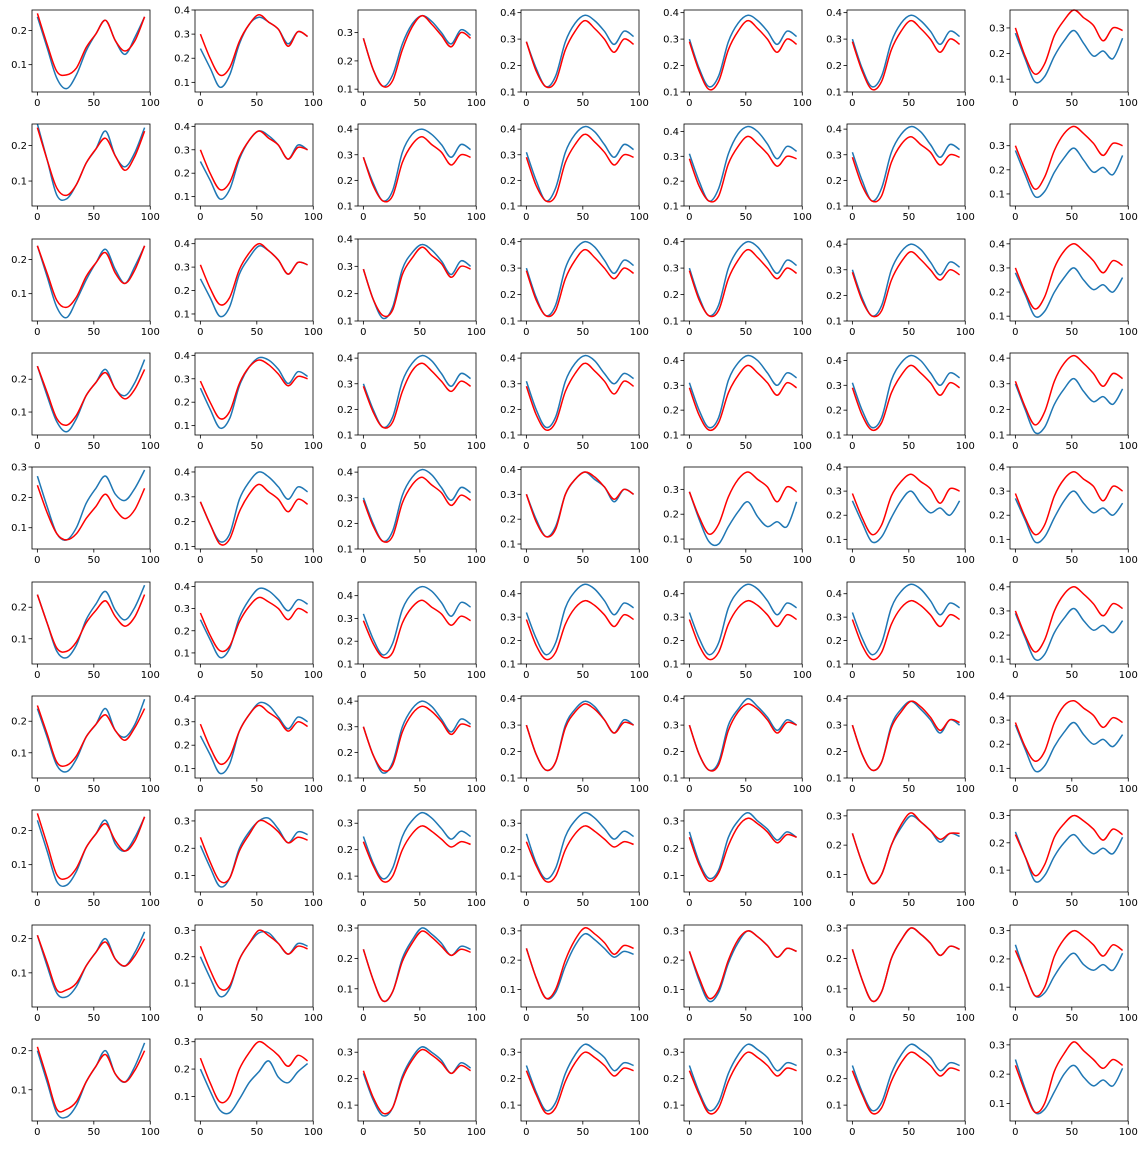  Describe the element at coordinates (574, 287) in the screenshot. I see `panel-r3-c4: 0 50 100 0.1 0.2 0.3 0.4` at that location.